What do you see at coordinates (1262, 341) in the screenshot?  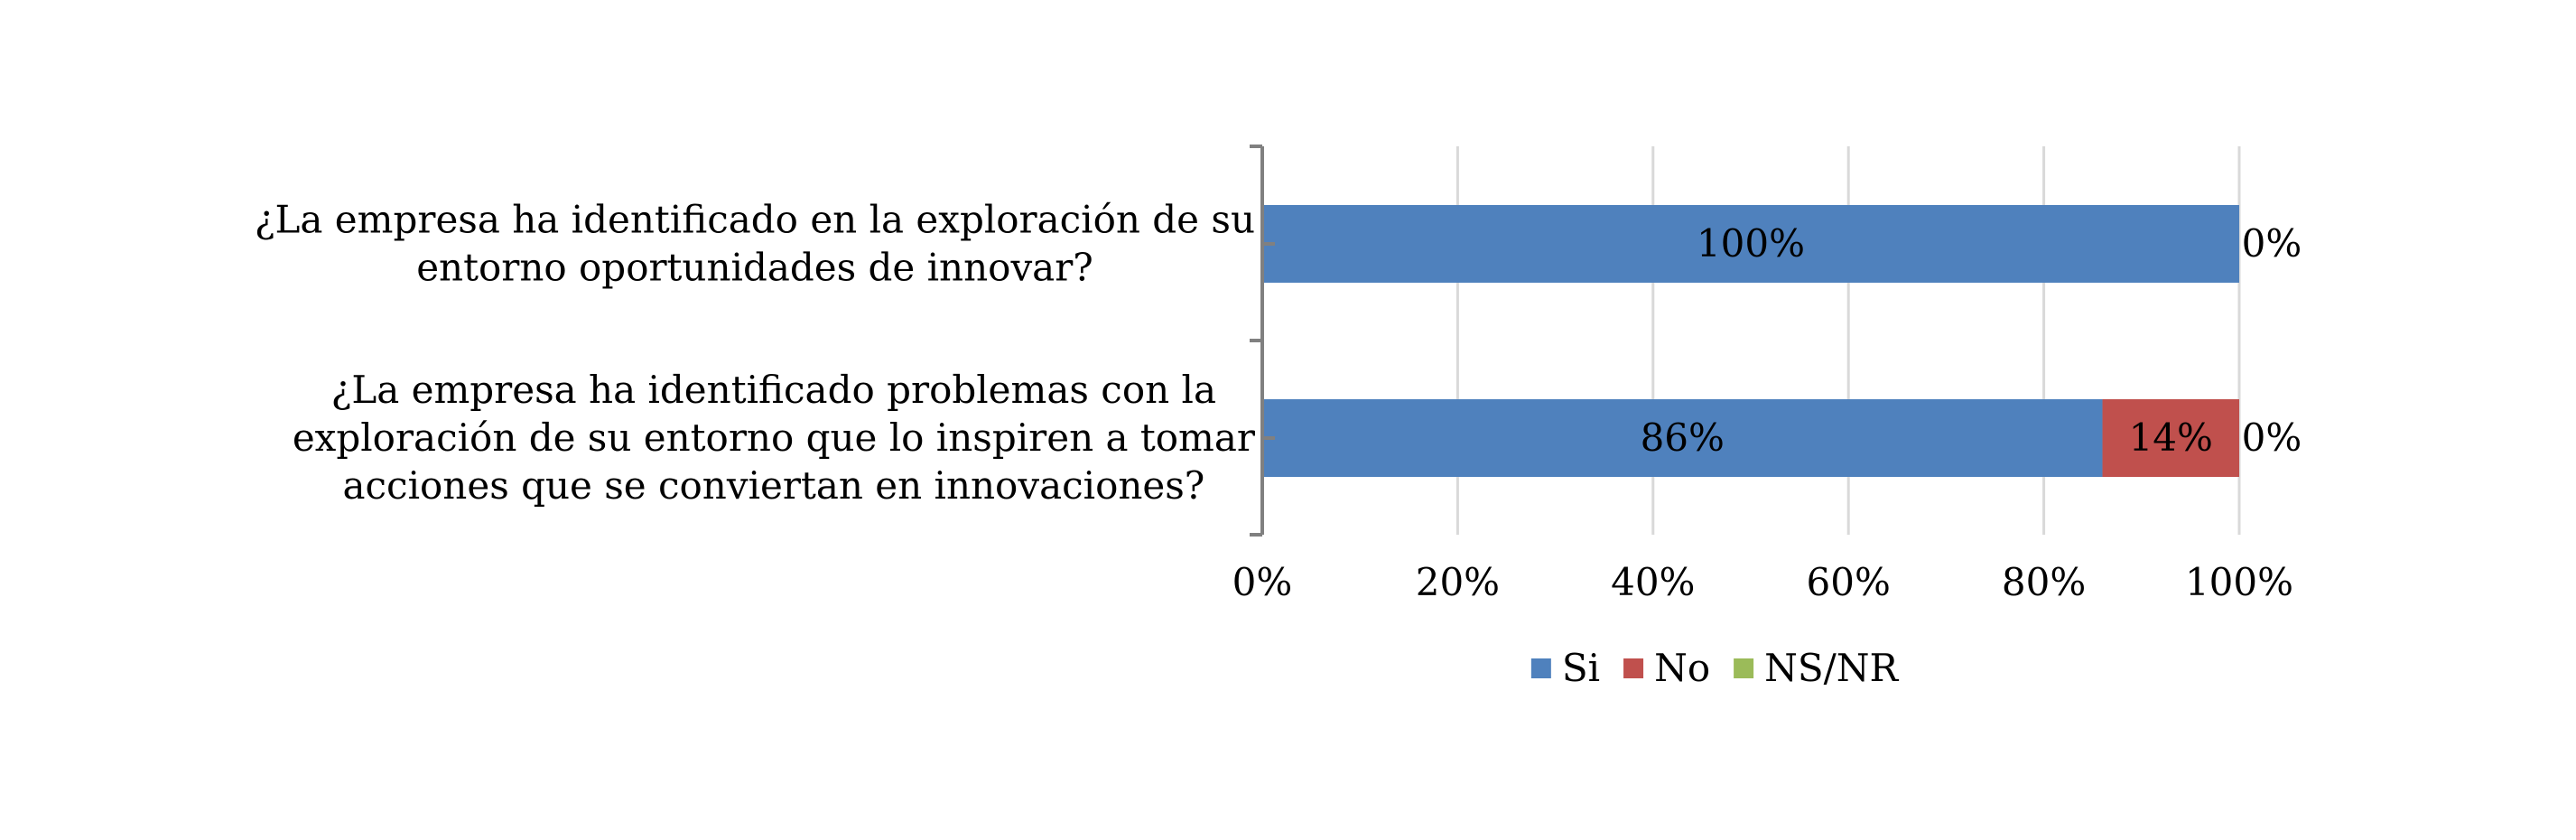 I see `category-axis` at bounding box center [1262, 341].